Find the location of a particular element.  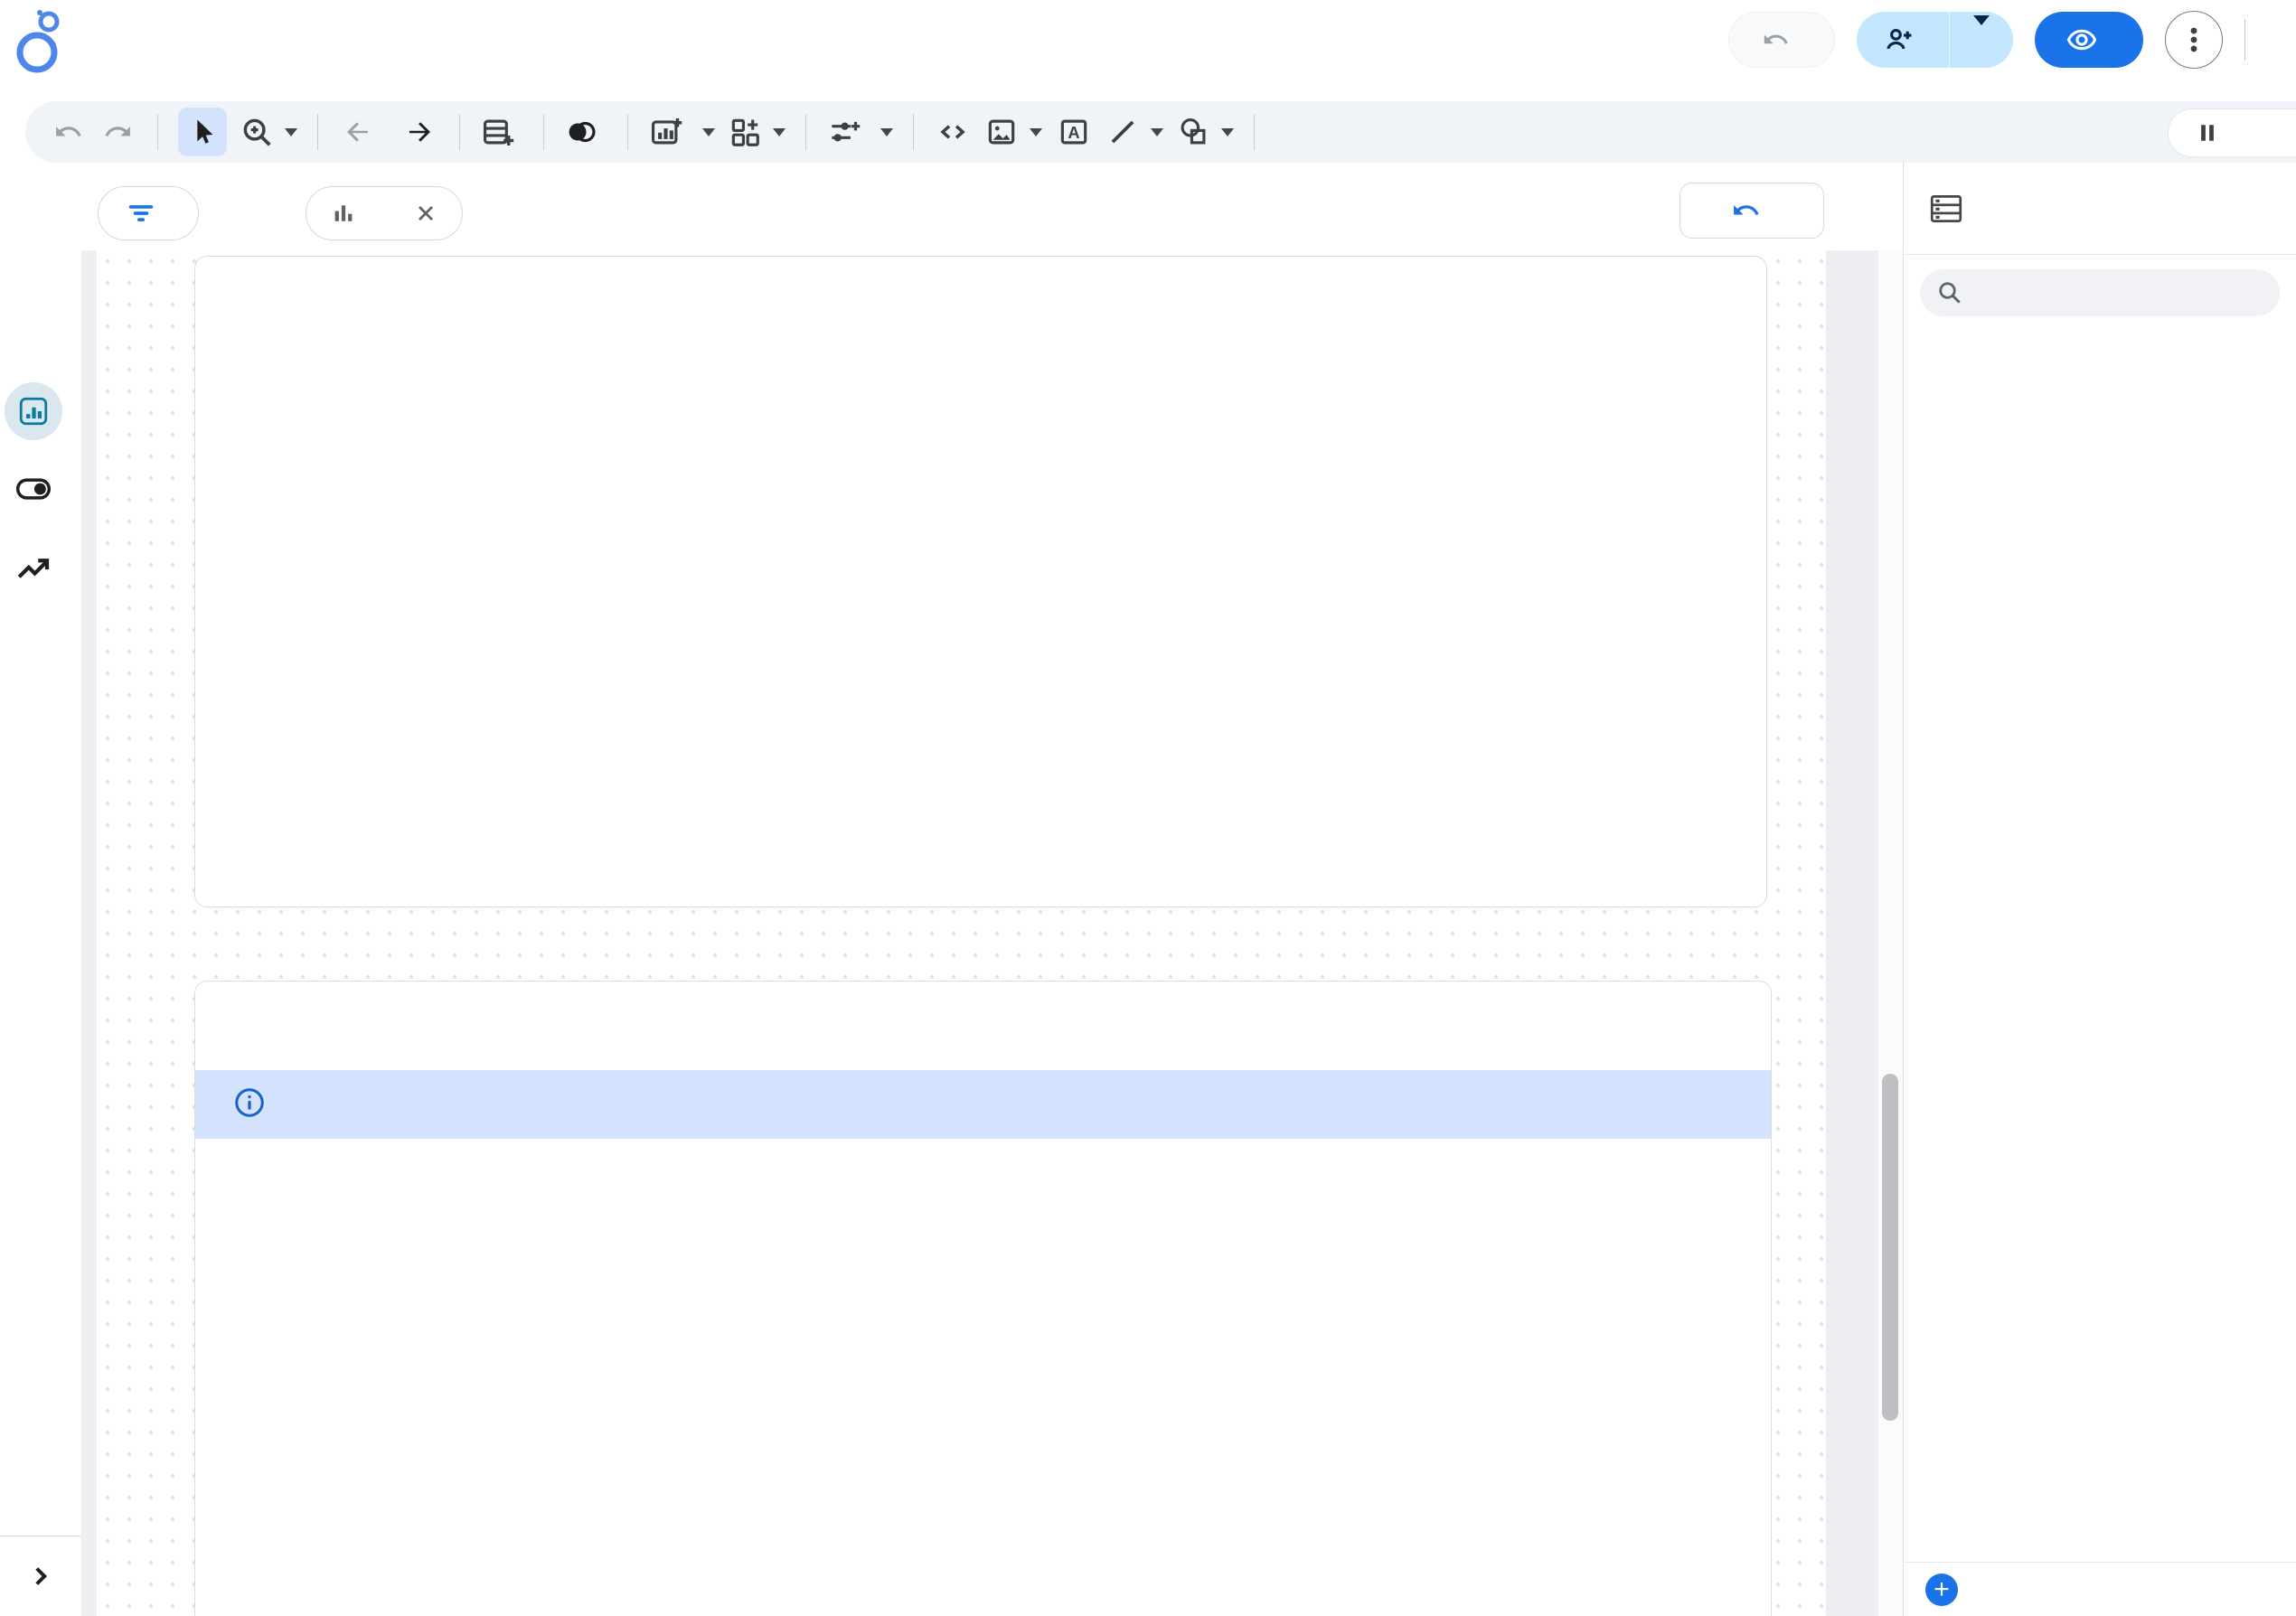

top-bar is located at coordinates (1148, 51).